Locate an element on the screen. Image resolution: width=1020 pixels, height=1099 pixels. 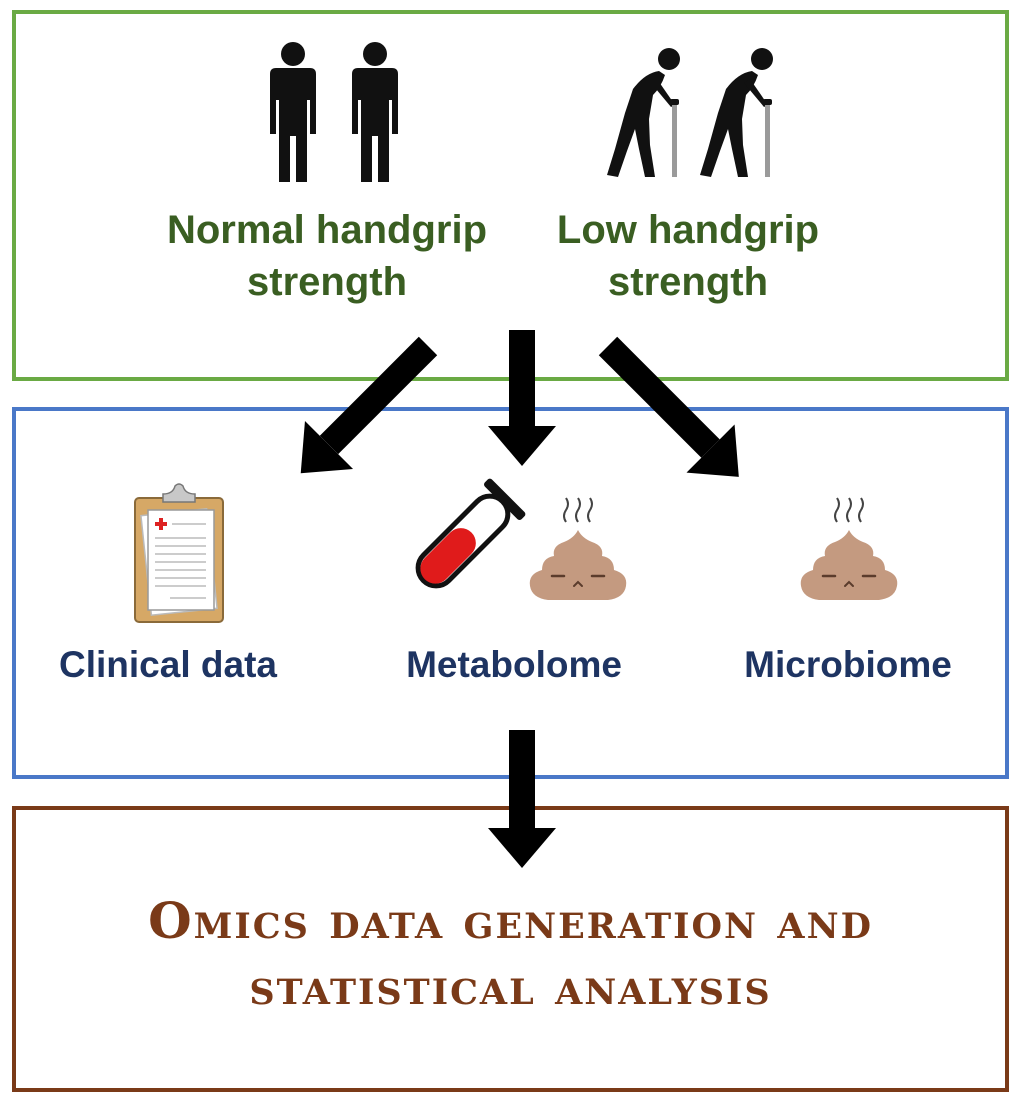
microbiome-label: Microbiome is located at coordinates (848, 664).